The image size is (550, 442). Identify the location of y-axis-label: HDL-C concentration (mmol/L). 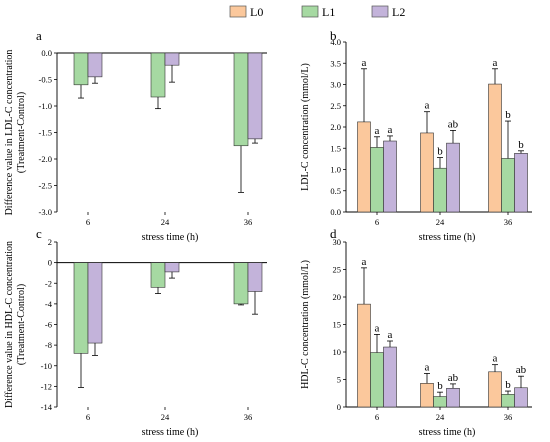
(305, 324).